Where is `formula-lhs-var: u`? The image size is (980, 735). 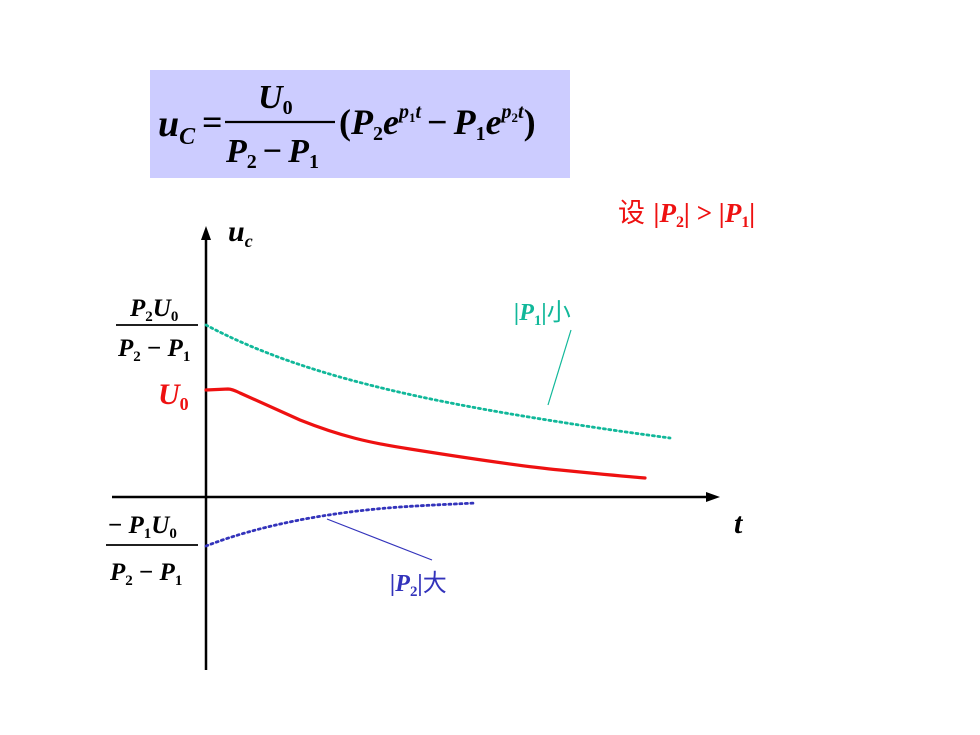 formula-lhs-var: u is located at coordinates (168, 124).